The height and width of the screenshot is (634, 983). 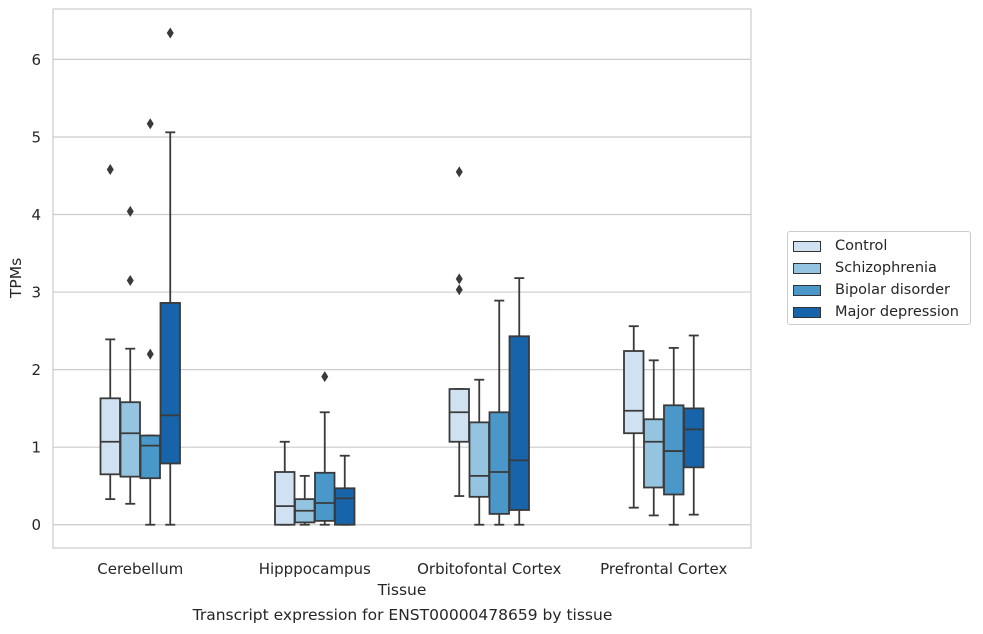 I want to click on y-tick-label-1: 1, so click(x=36, y=448).